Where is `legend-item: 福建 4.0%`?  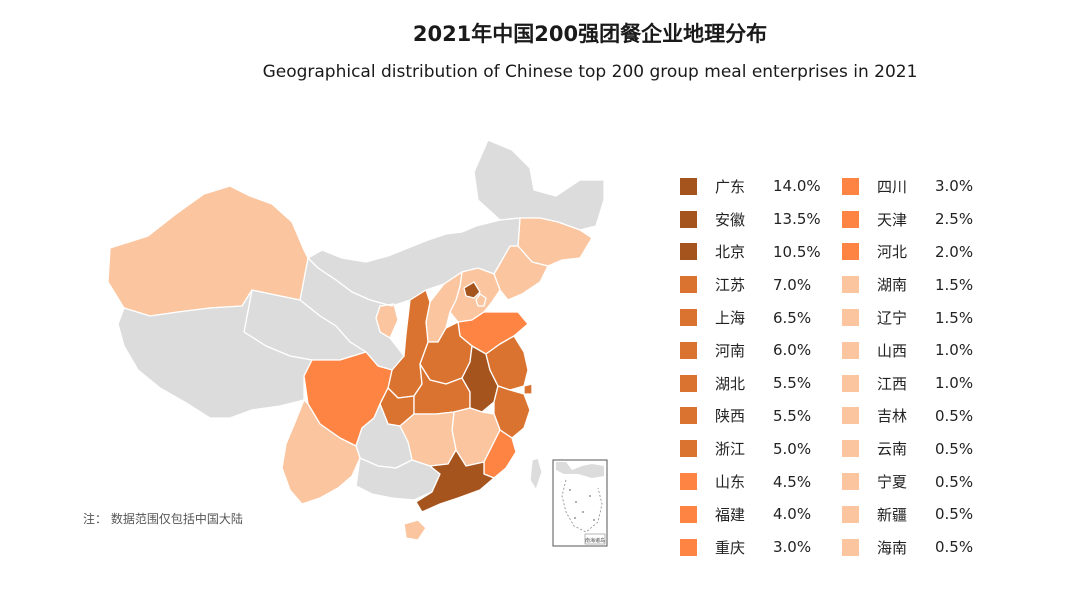 legend-item: 福建 4.0% is located at coordinates (761, 514).